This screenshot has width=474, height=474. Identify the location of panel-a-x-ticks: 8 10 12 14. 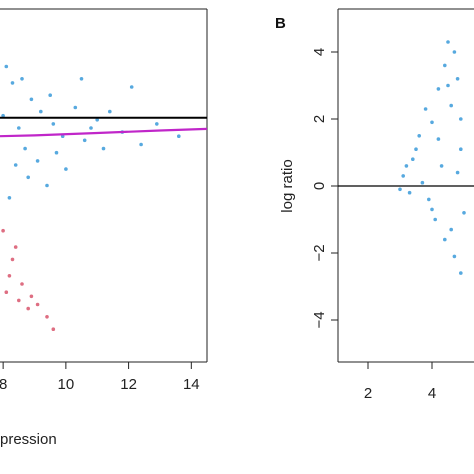
(100, 377).